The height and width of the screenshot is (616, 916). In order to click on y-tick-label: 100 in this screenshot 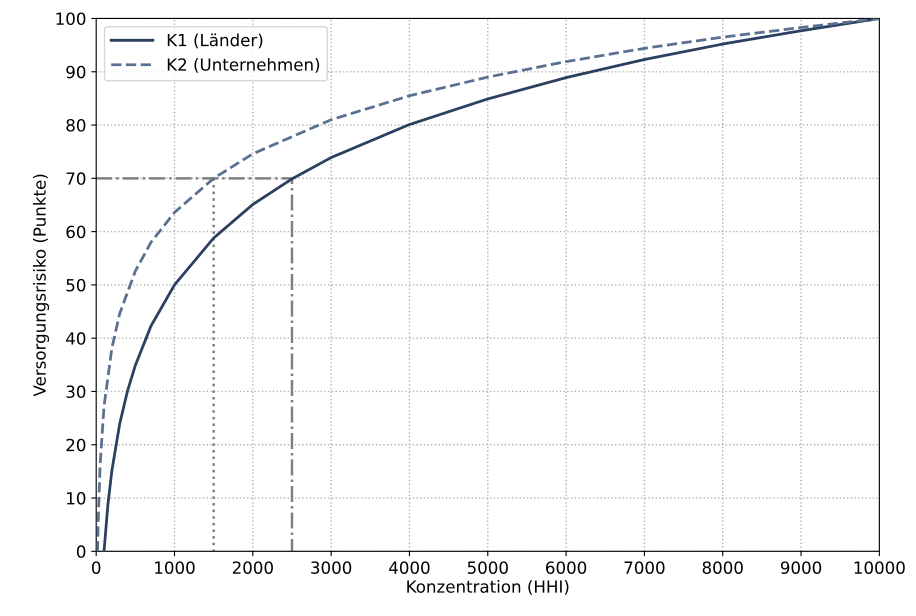, I will do `click(71, 19)`.